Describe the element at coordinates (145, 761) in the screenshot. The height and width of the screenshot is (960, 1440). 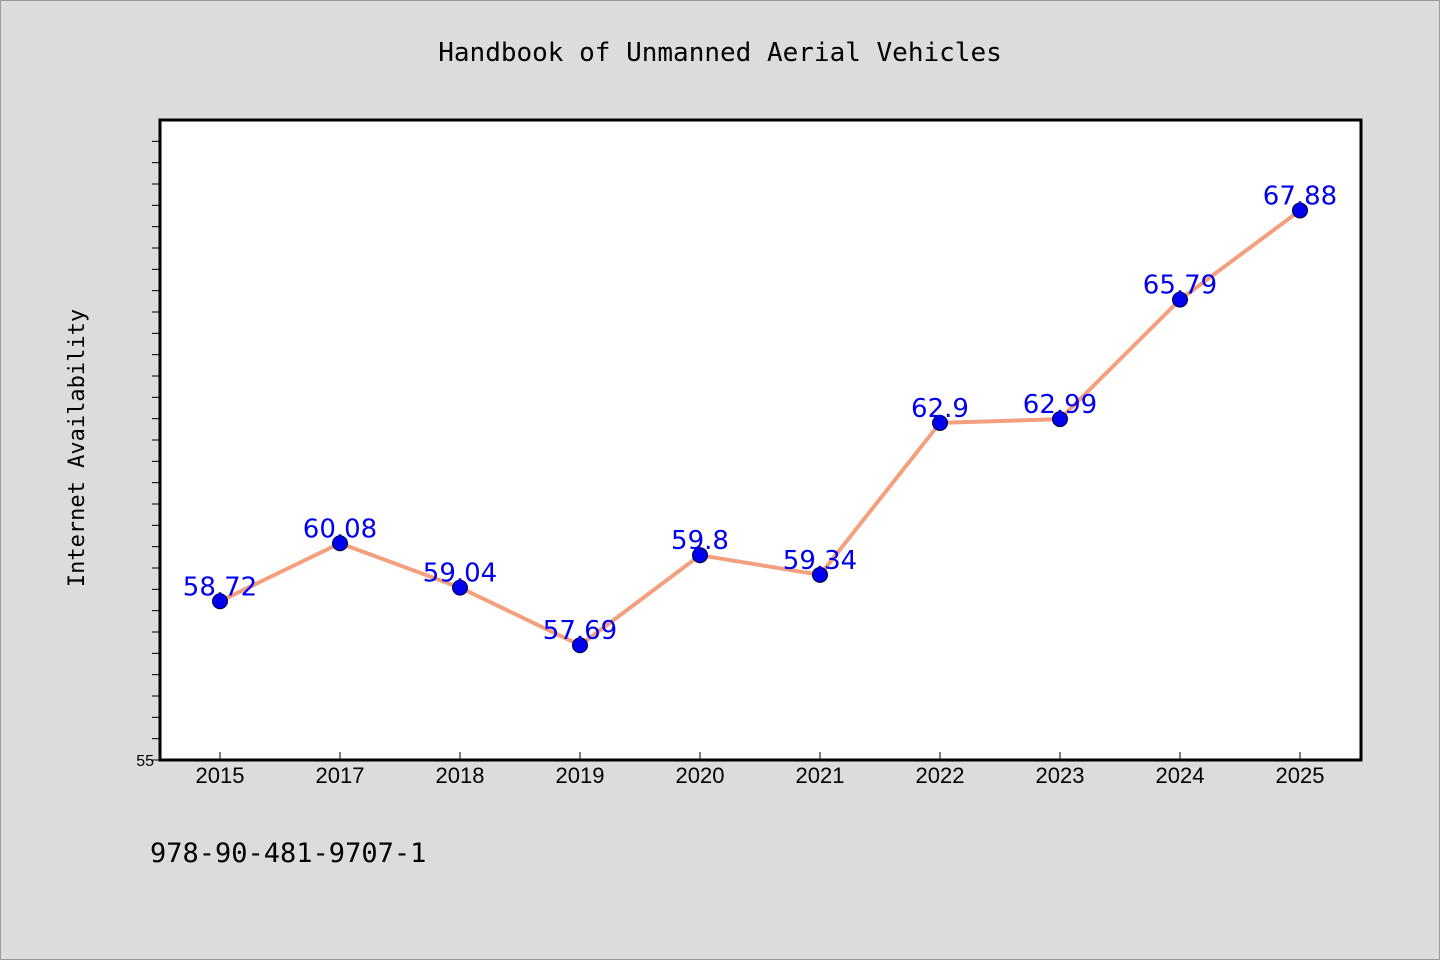
I see `y-tick-label: 55` at that location.